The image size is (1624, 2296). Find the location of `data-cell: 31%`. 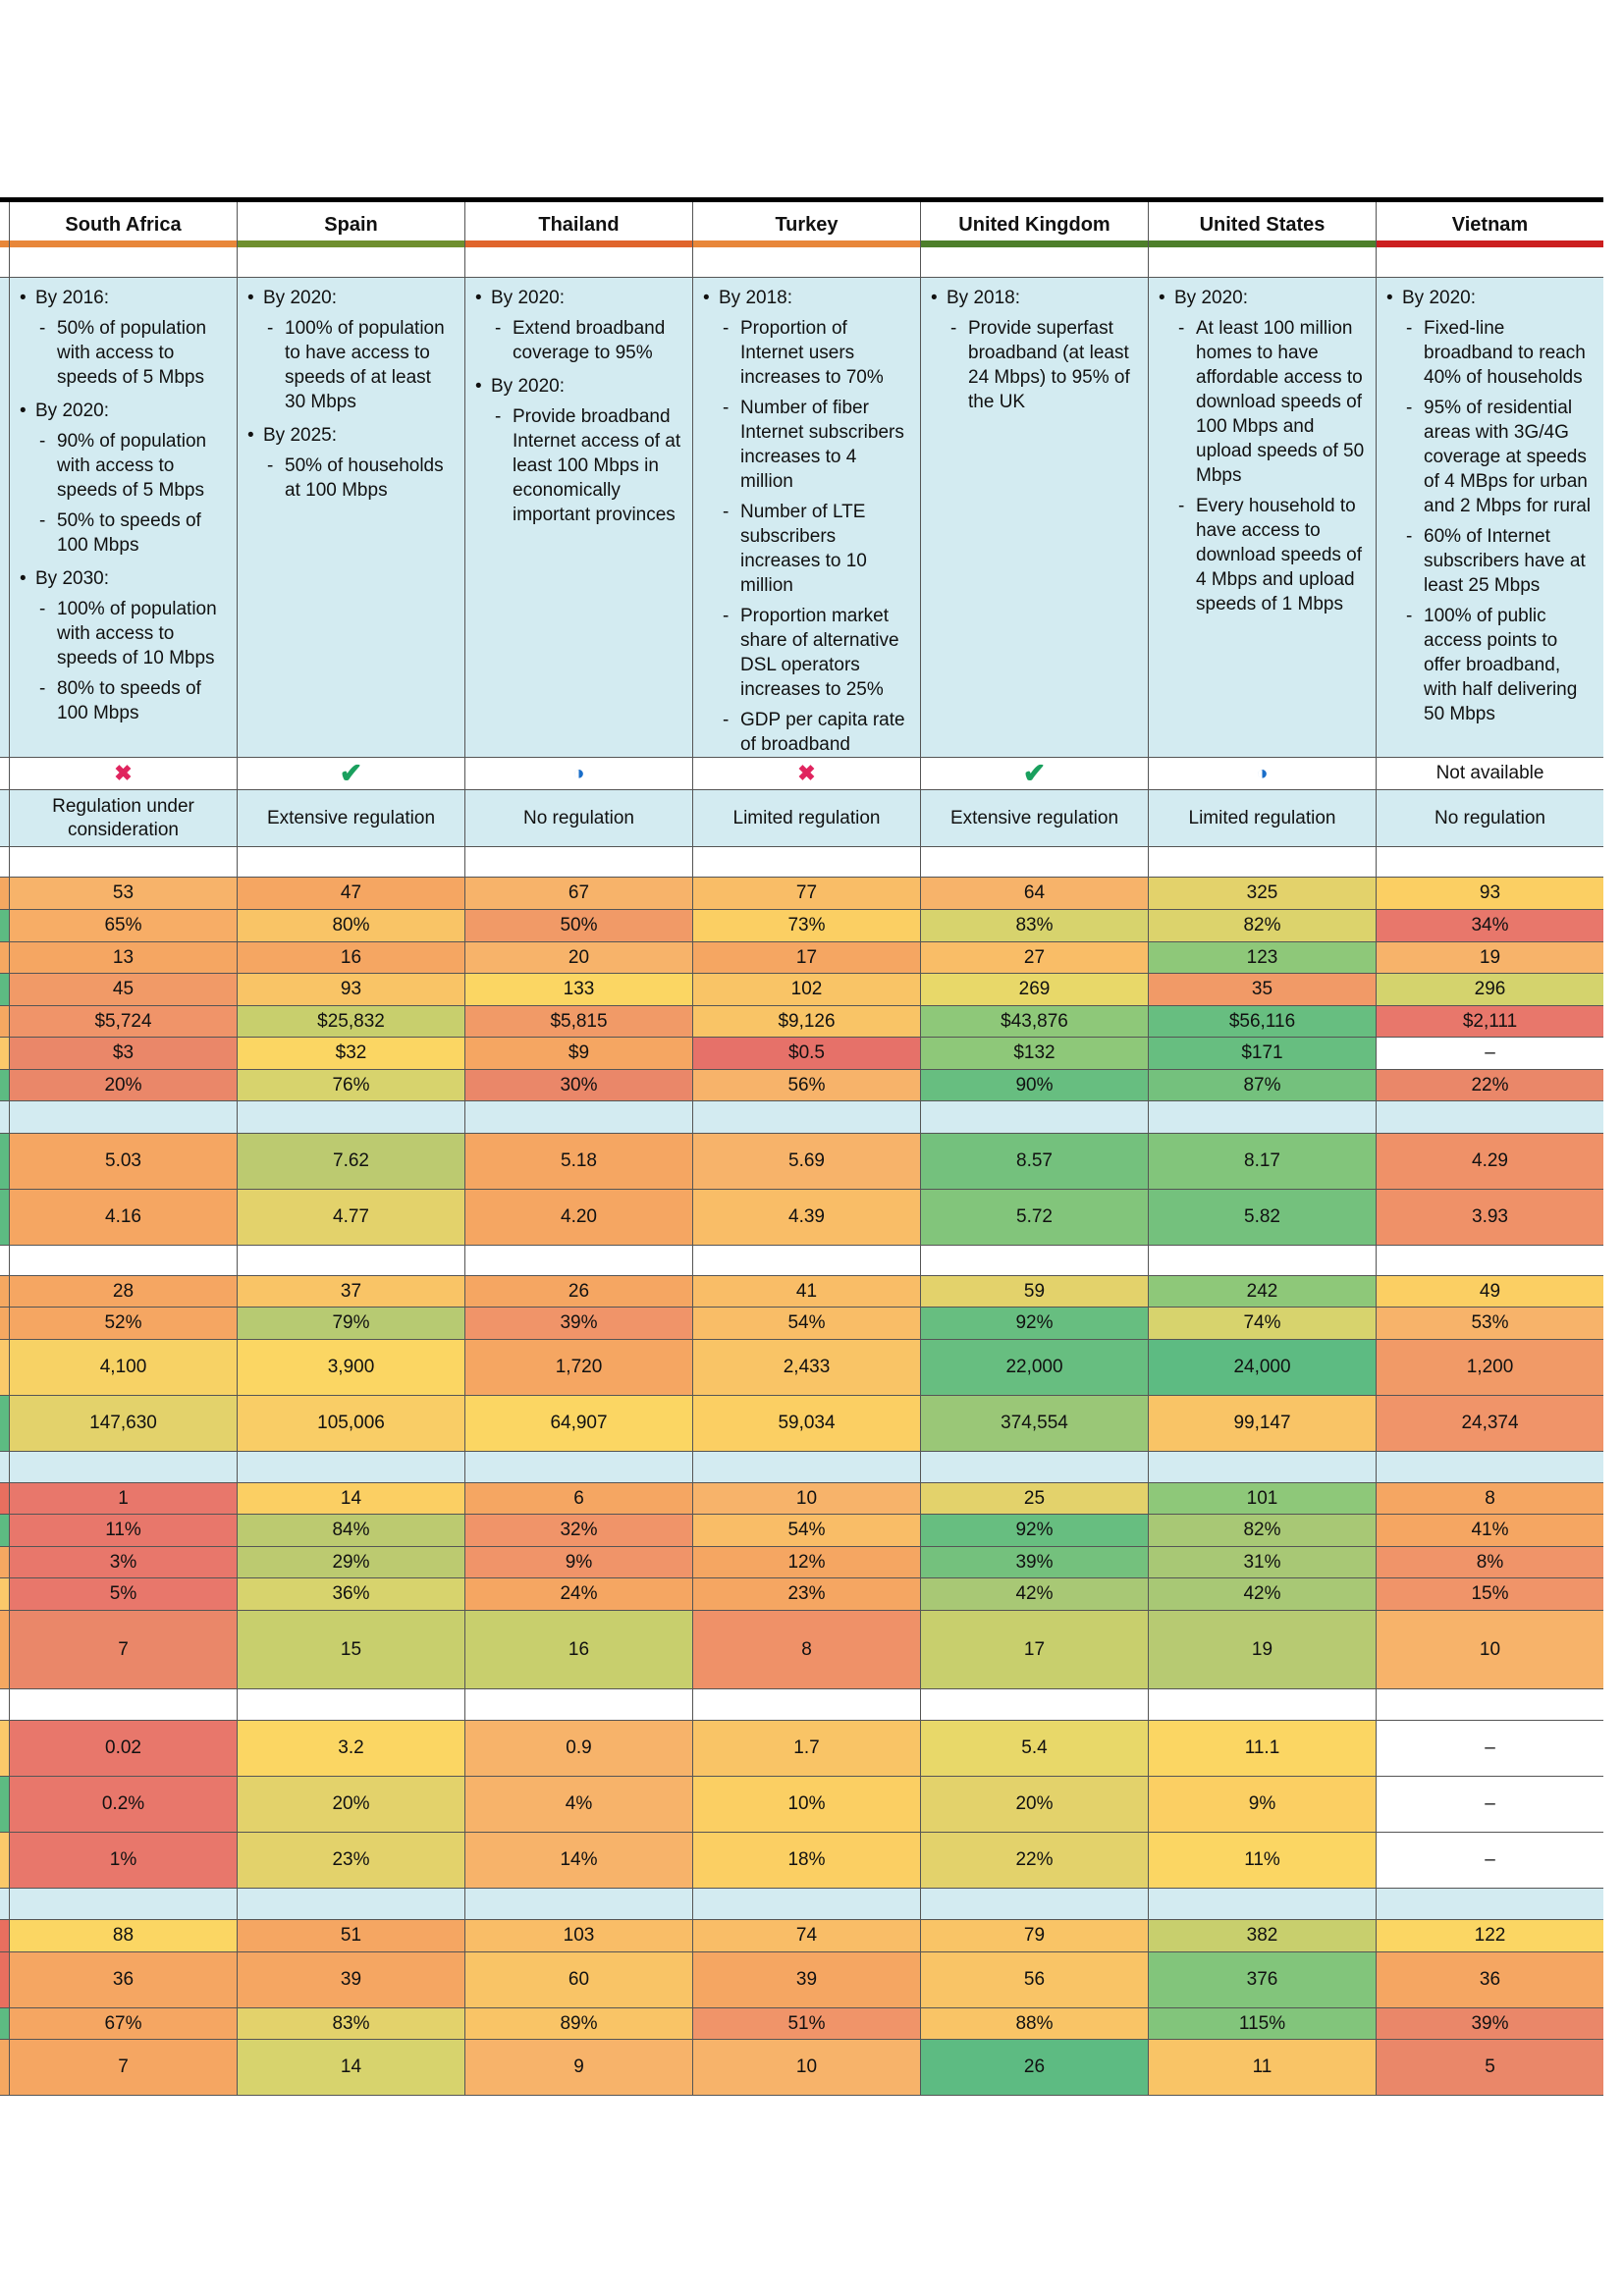

data-cell: 31% is located at coordinates (1262, 1563).